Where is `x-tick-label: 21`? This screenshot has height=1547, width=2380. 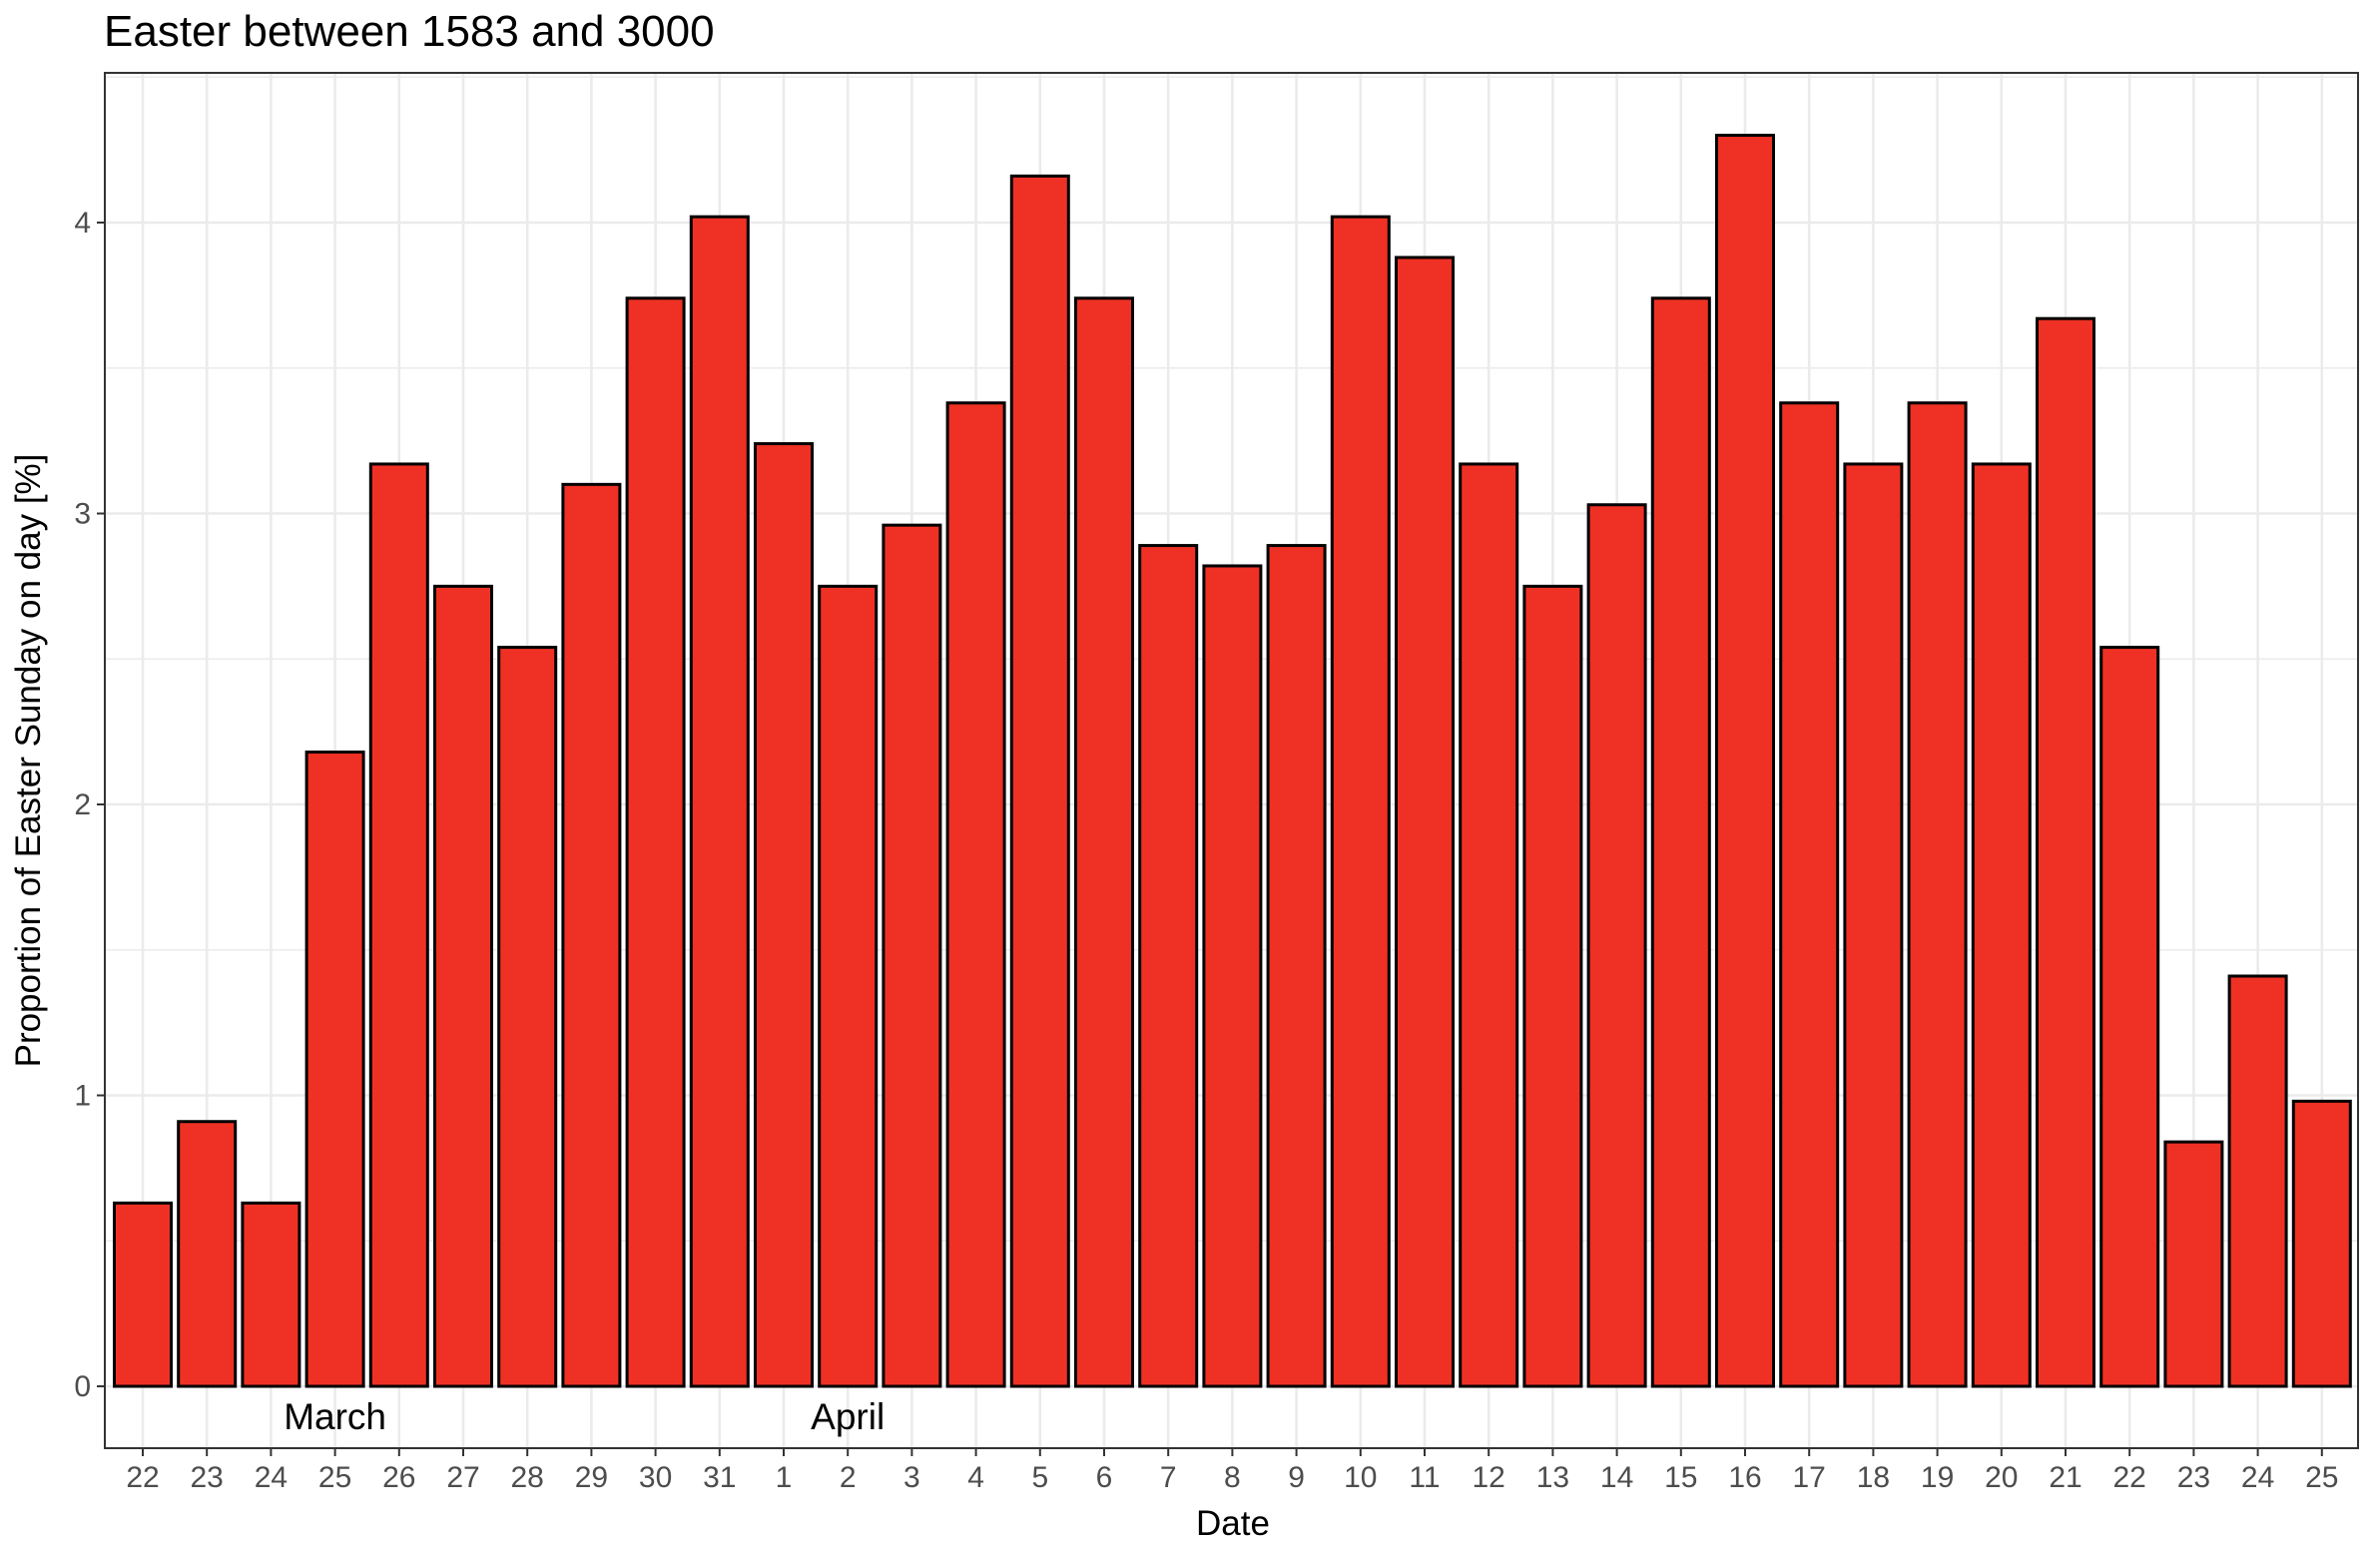 x-tick-label: 21 is located at coordinates (2065, 1477).